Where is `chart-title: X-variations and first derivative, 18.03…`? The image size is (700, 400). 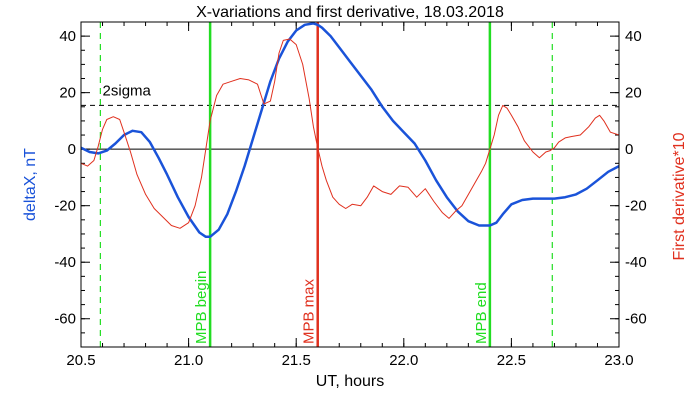 chart-title: X-variations and first derivative, 18.03… is located at coordinates (350, 12).